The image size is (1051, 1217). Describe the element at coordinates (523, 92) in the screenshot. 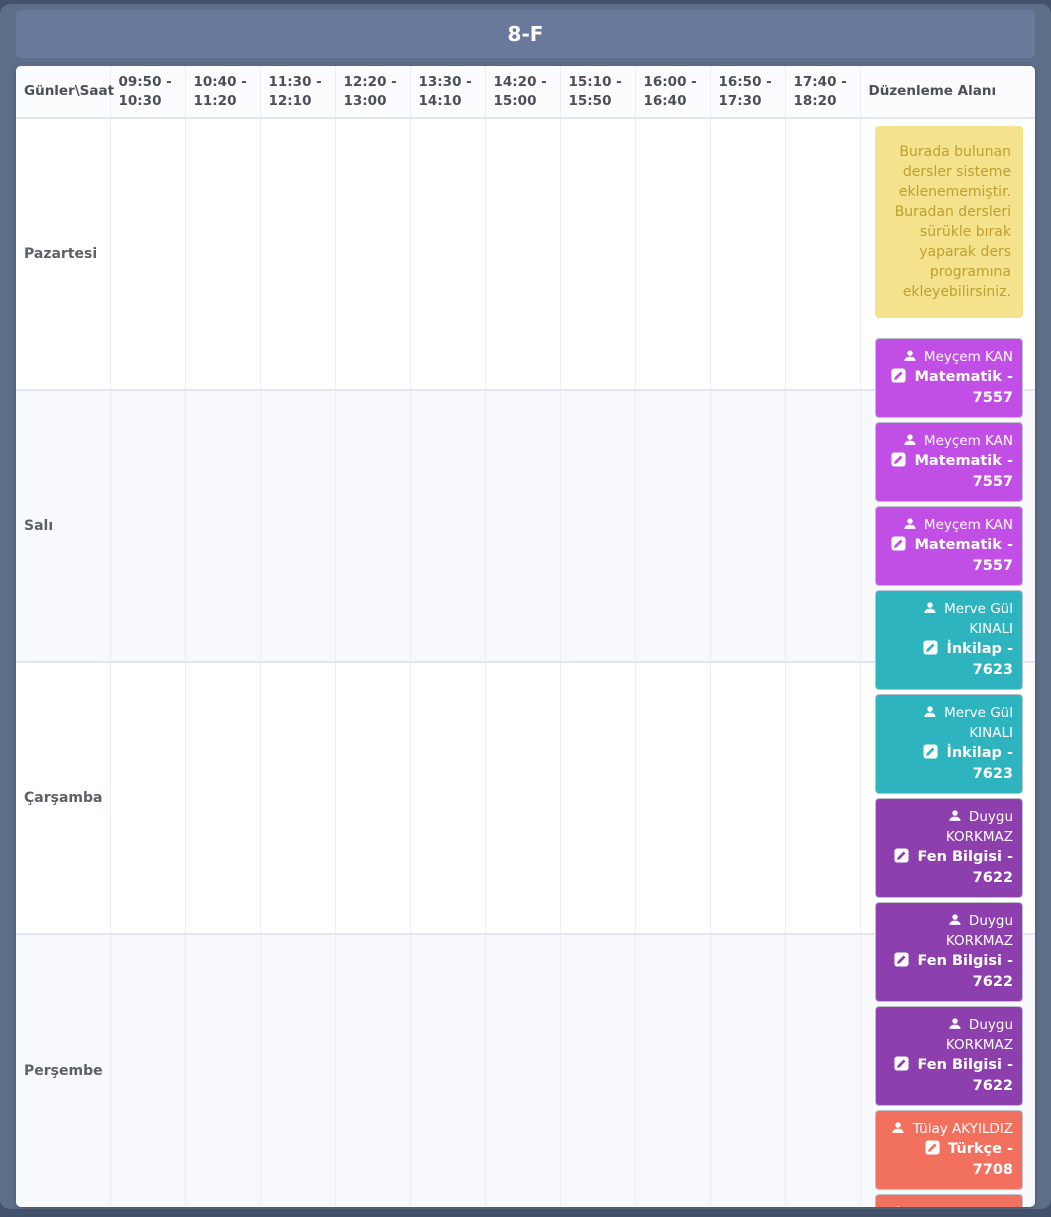

I see `time-slot-header-5: 14:20 - 15:00` at that location.